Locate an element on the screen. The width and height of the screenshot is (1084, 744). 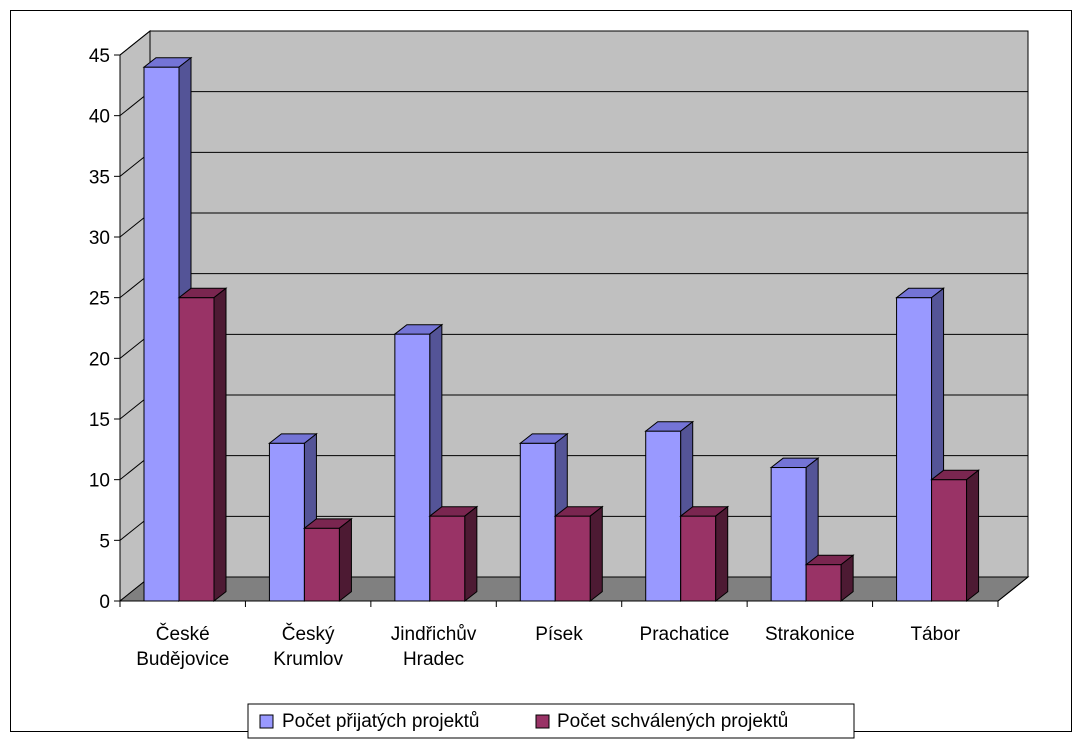
legend-label-received: Počet přijatých projektů is located at coordinates (381, 721).